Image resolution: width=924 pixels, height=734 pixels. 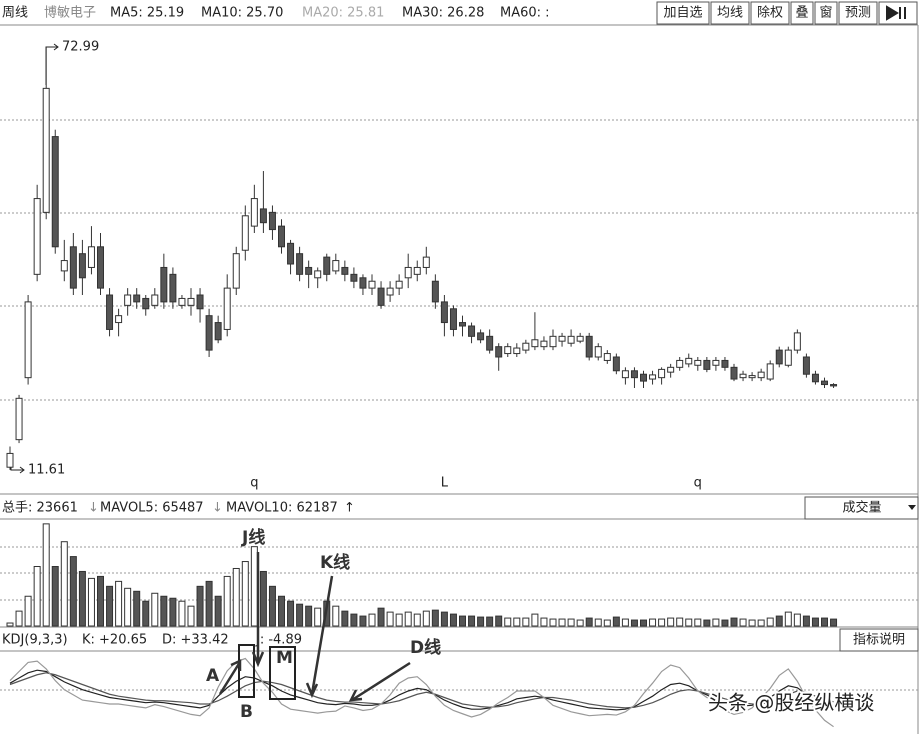 What do you see at coordinates (35, 640) in the screenshot?
I see `kdj-name: KDJ(9,3,3)` at bounding box center [35, 640].